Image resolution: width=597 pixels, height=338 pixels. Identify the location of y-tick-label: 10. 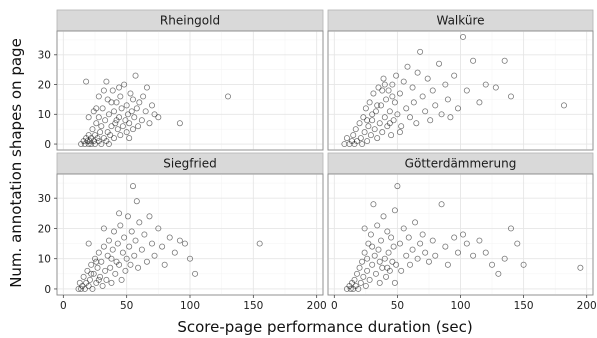
(44, 115).